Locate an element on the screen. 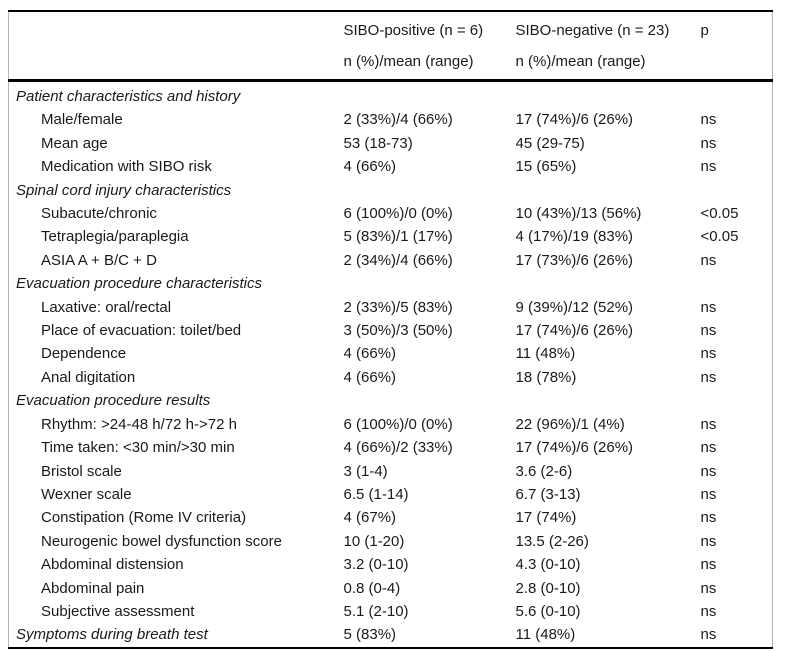 The width and height of the screenshot is (785, 651). cell-sibo-negative: 11 (48%) is located at coordinates (545, 354).